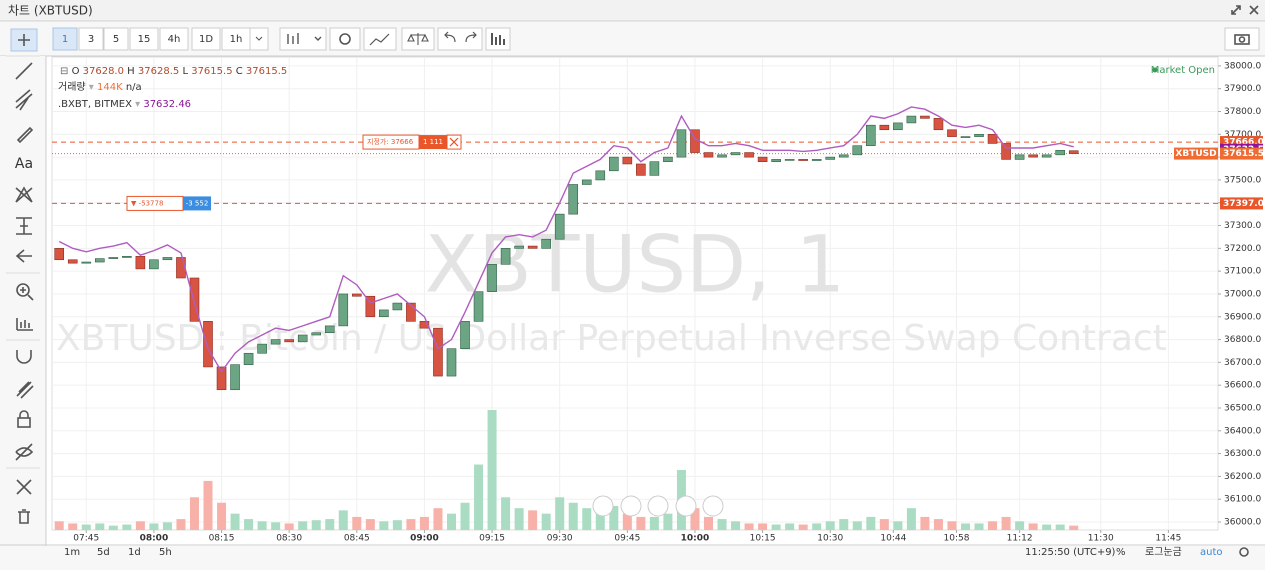  What do you see at coordinates (118, 552) in the screenshot?
I see `range-group: 1m 5d 1d 5h` at bounding box center [118, 552].